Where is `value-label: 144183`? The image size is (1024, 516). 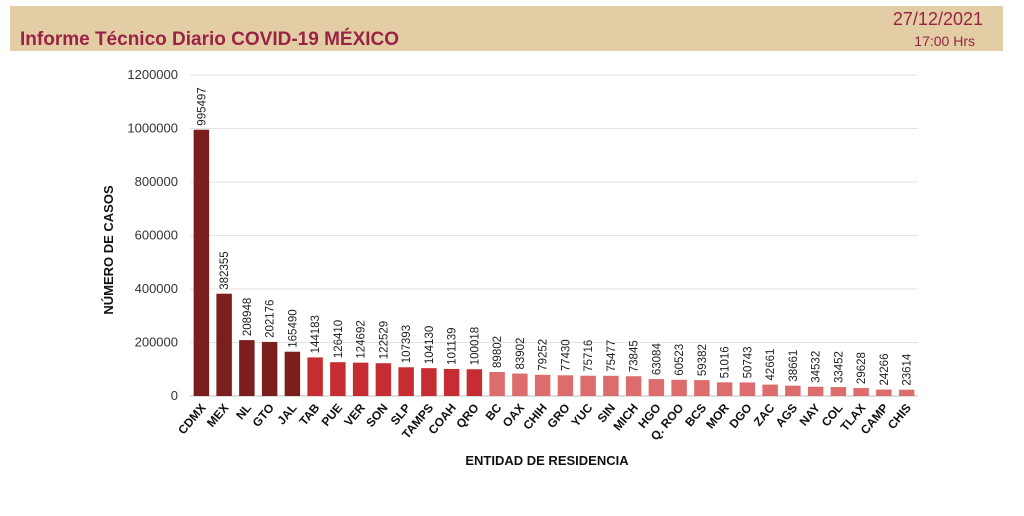
value-label: 144183 is located at coordinates (316, 334).